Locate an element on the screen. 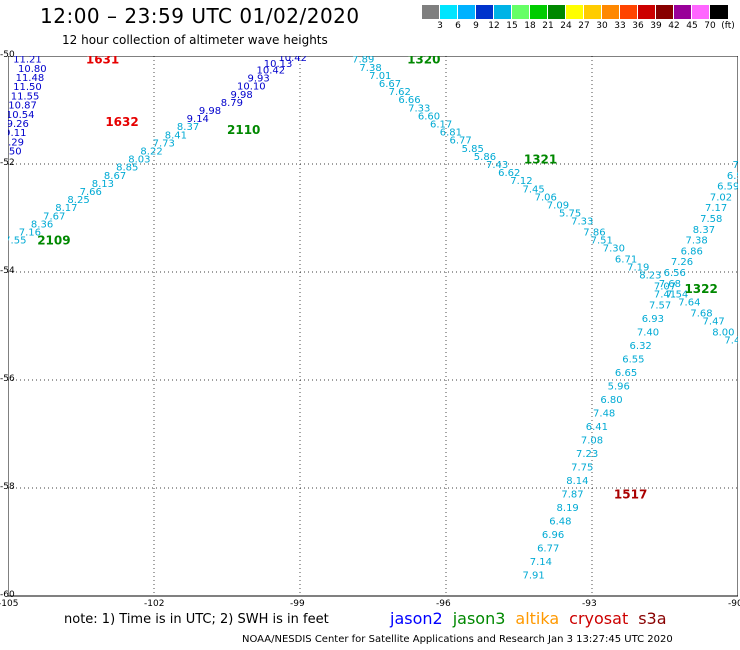 The image size is (740, 650). legend-tick: 24 is located at coordinates (566, 26).